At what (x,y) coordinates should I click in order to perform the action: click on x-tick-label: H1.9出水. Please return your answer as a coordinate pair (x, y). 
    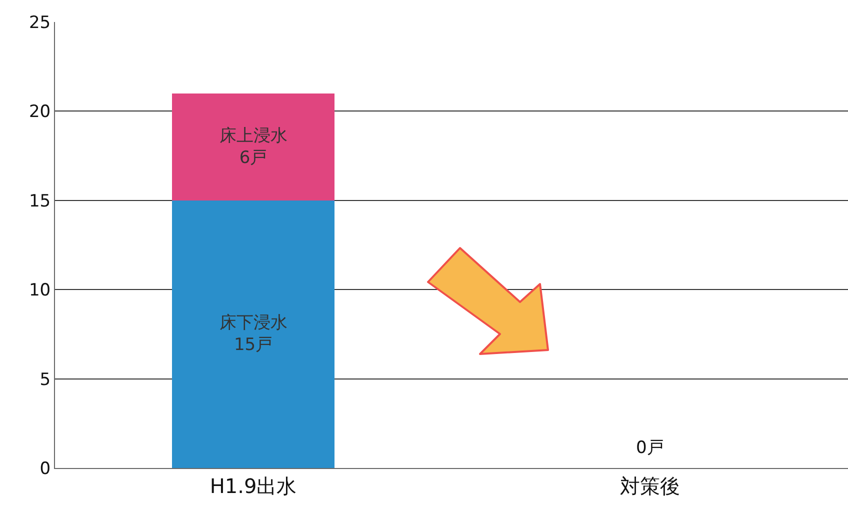
    Looking at the image, I should click on (253, 486).